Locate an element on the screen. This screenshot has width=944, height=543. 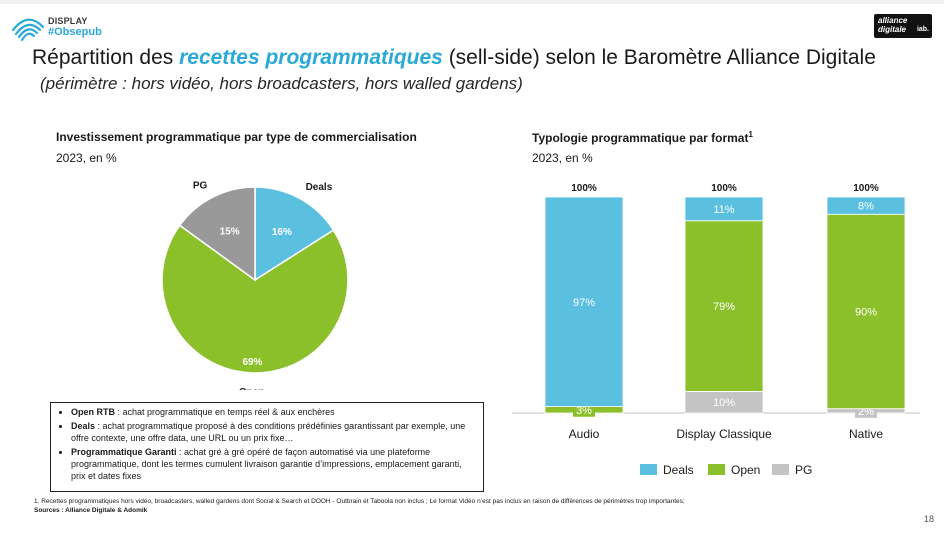
bar-chart-title-footnote-mark: 1 is located at coordinates (750, 134).